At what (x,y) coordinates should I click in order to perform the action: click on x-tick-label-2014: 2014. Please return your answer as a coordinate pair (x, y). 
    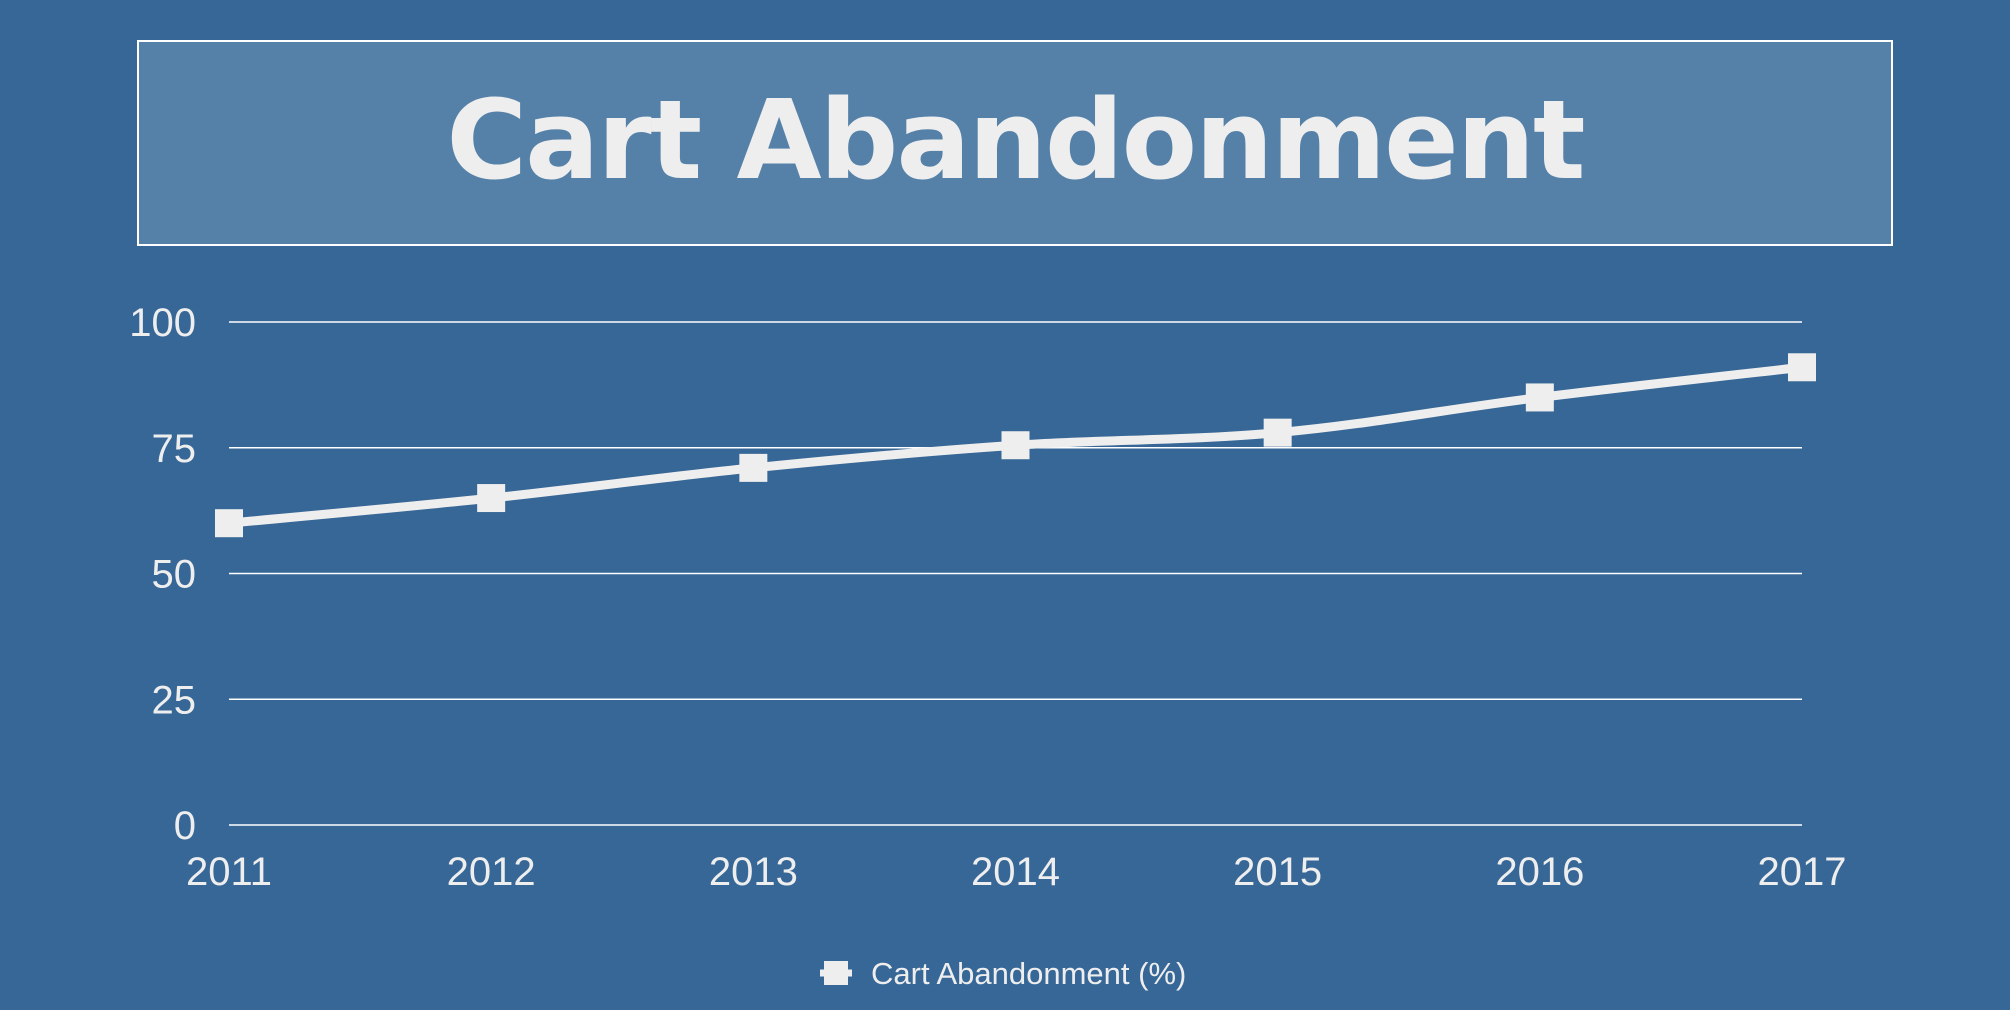
    Looking at the image, I should click on (1015, 872).